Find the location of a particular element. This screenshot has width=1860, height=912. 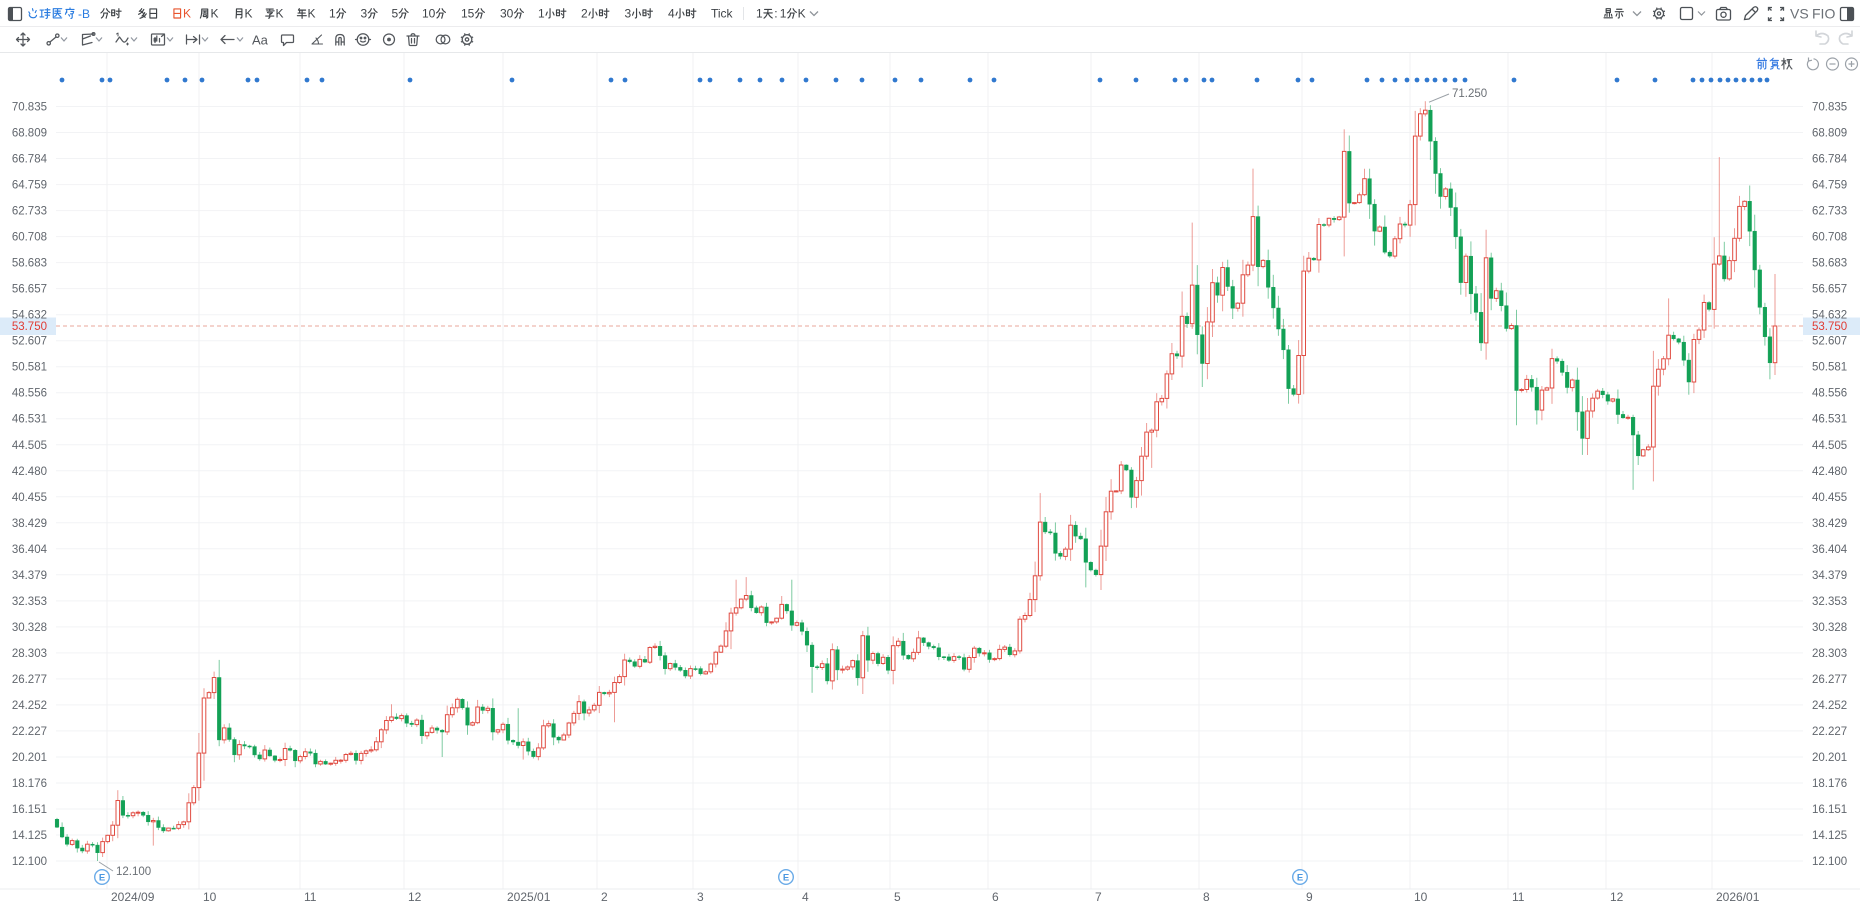

svg-text: 48.556 is located at coordinates (29, 394).